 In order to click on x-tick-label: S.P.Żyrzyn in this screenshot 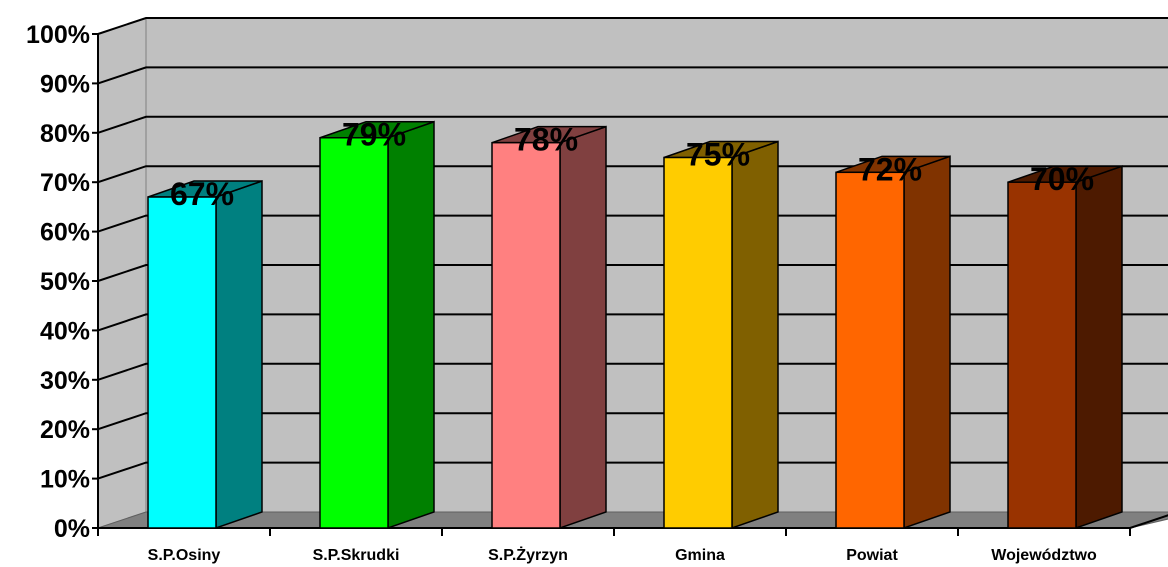, I will do `click(528, 555)`.